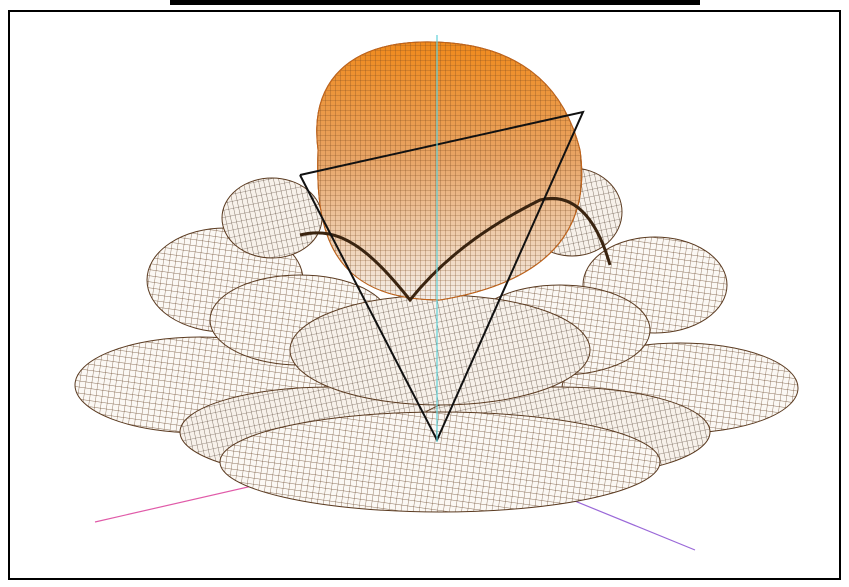  I want to click on dome-mesh, so click(449, 171).